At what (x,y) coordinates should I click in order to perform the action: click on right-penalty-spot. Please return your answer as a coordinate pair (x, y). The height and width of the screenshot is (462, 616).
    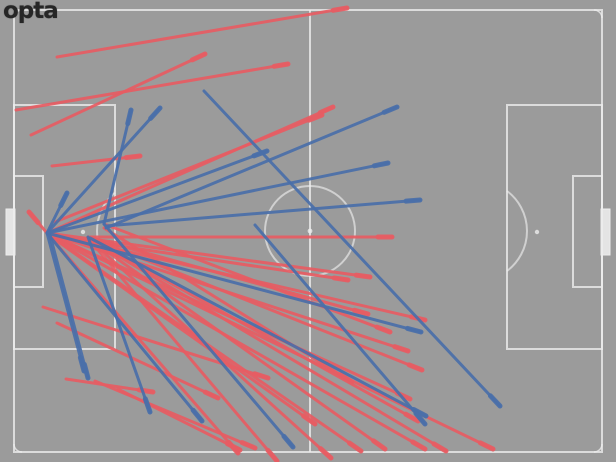
    Looking at the image, I should click on (537, 232).